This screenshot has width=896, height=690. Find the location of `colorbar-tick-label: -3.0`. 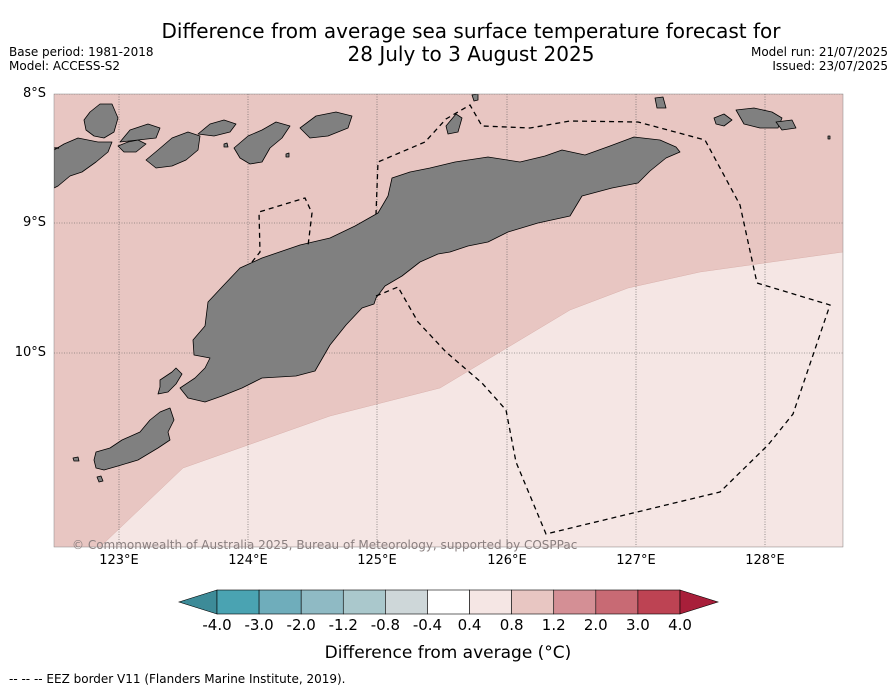

colorbar-tick-label: -3.0 is located at coordinates (259, 625).